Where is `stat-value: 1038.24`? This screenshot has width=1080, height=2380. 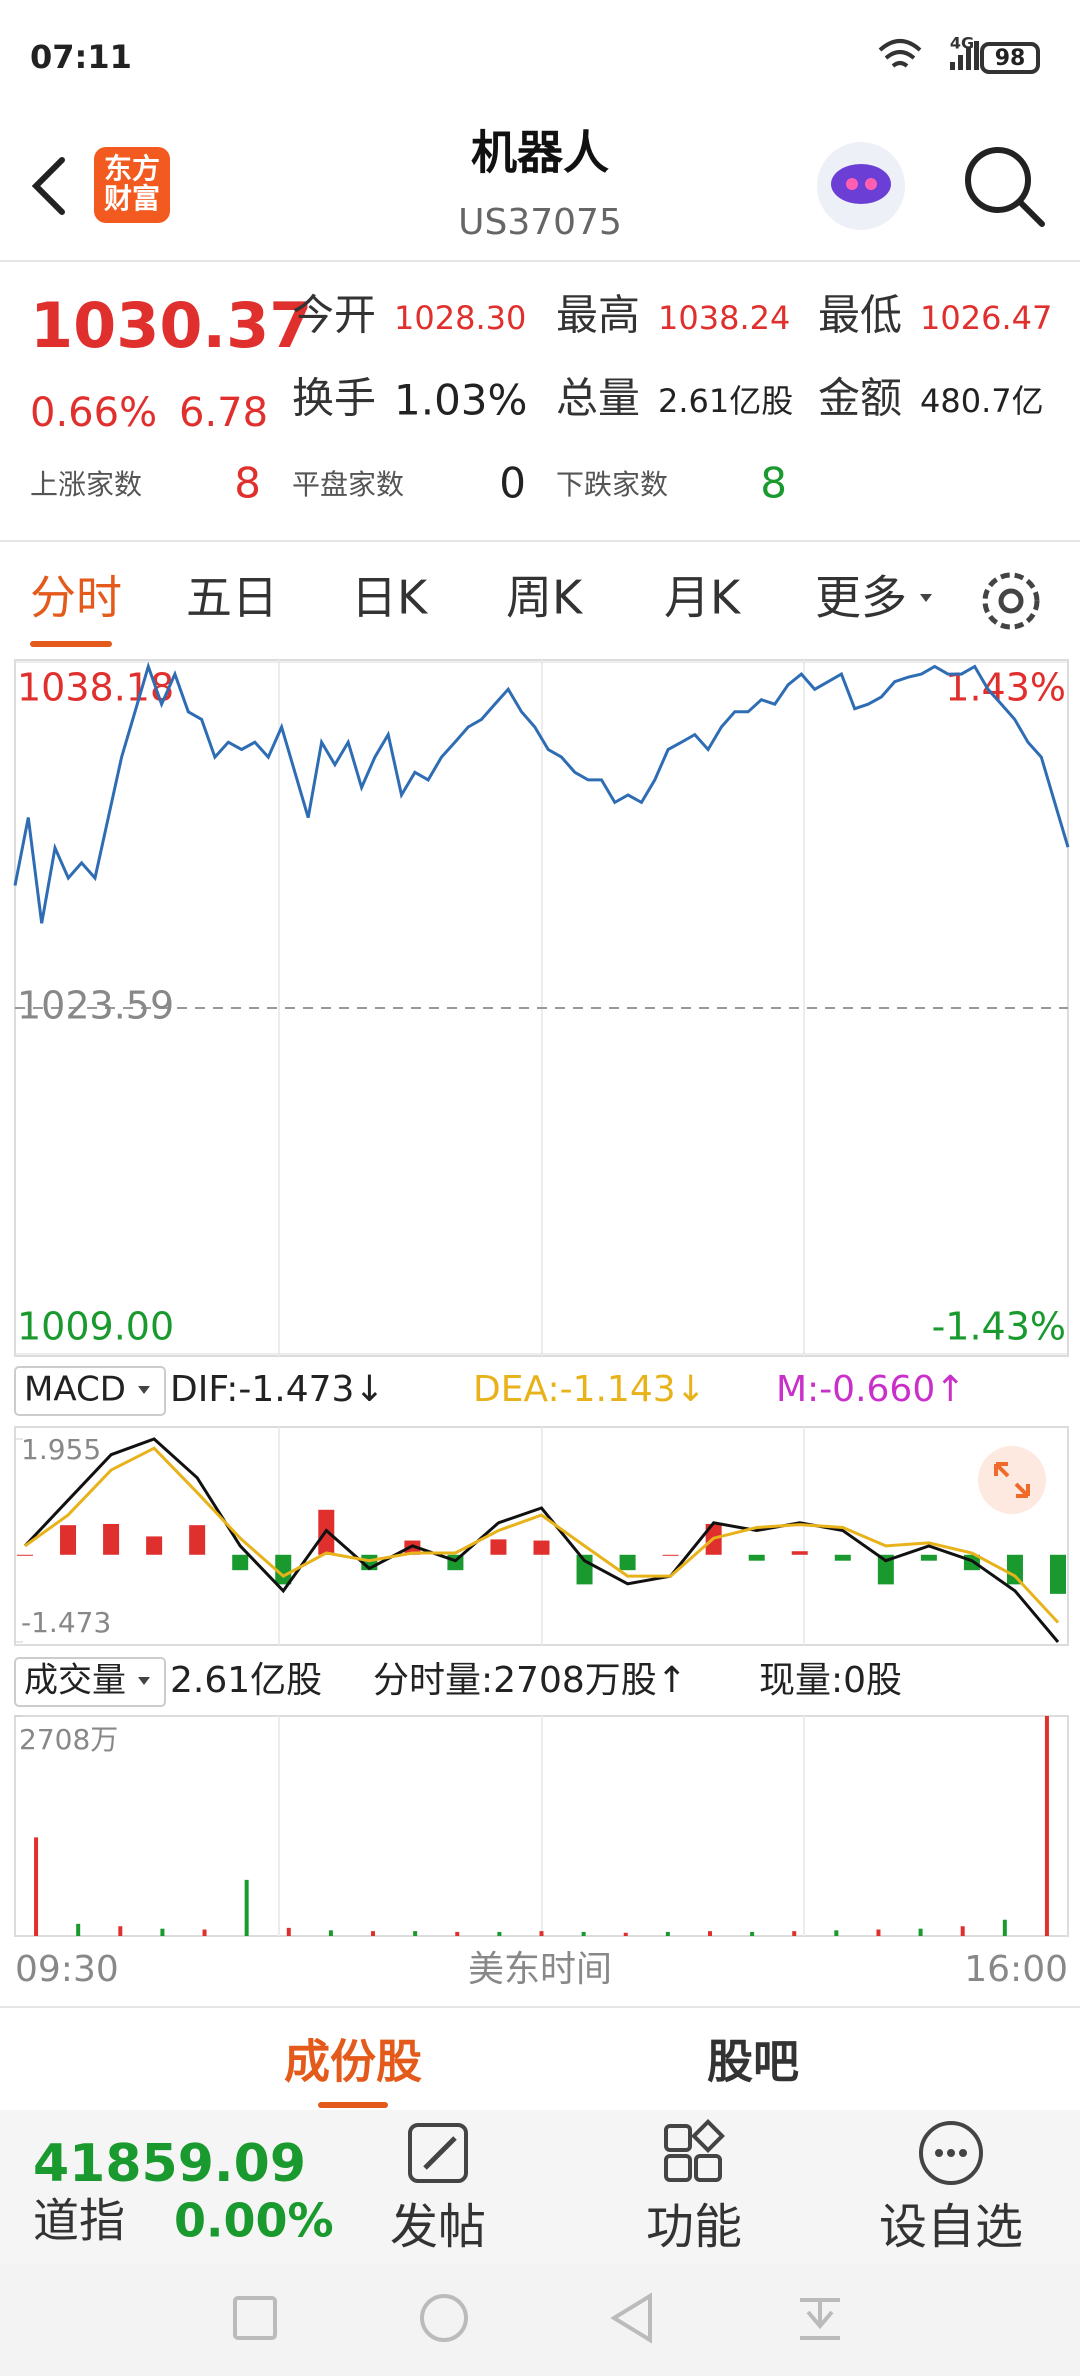 stat-value: 1038.24 is located at coordinates (724, 318).